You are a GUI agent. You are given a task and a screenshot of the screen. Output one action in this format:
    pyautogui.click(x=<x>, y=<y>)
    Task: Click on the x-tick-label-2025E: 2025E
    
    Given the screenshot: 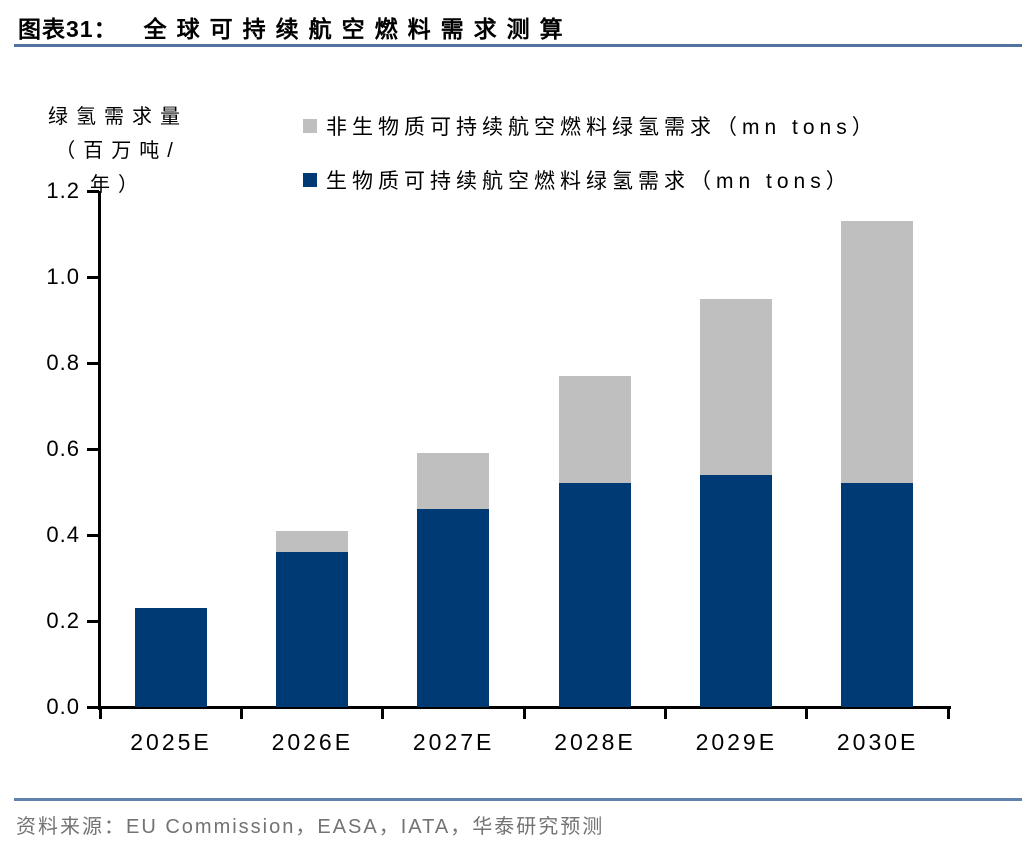 What is the action you would take?
    pyautogui.click(x=171, y=742)
    